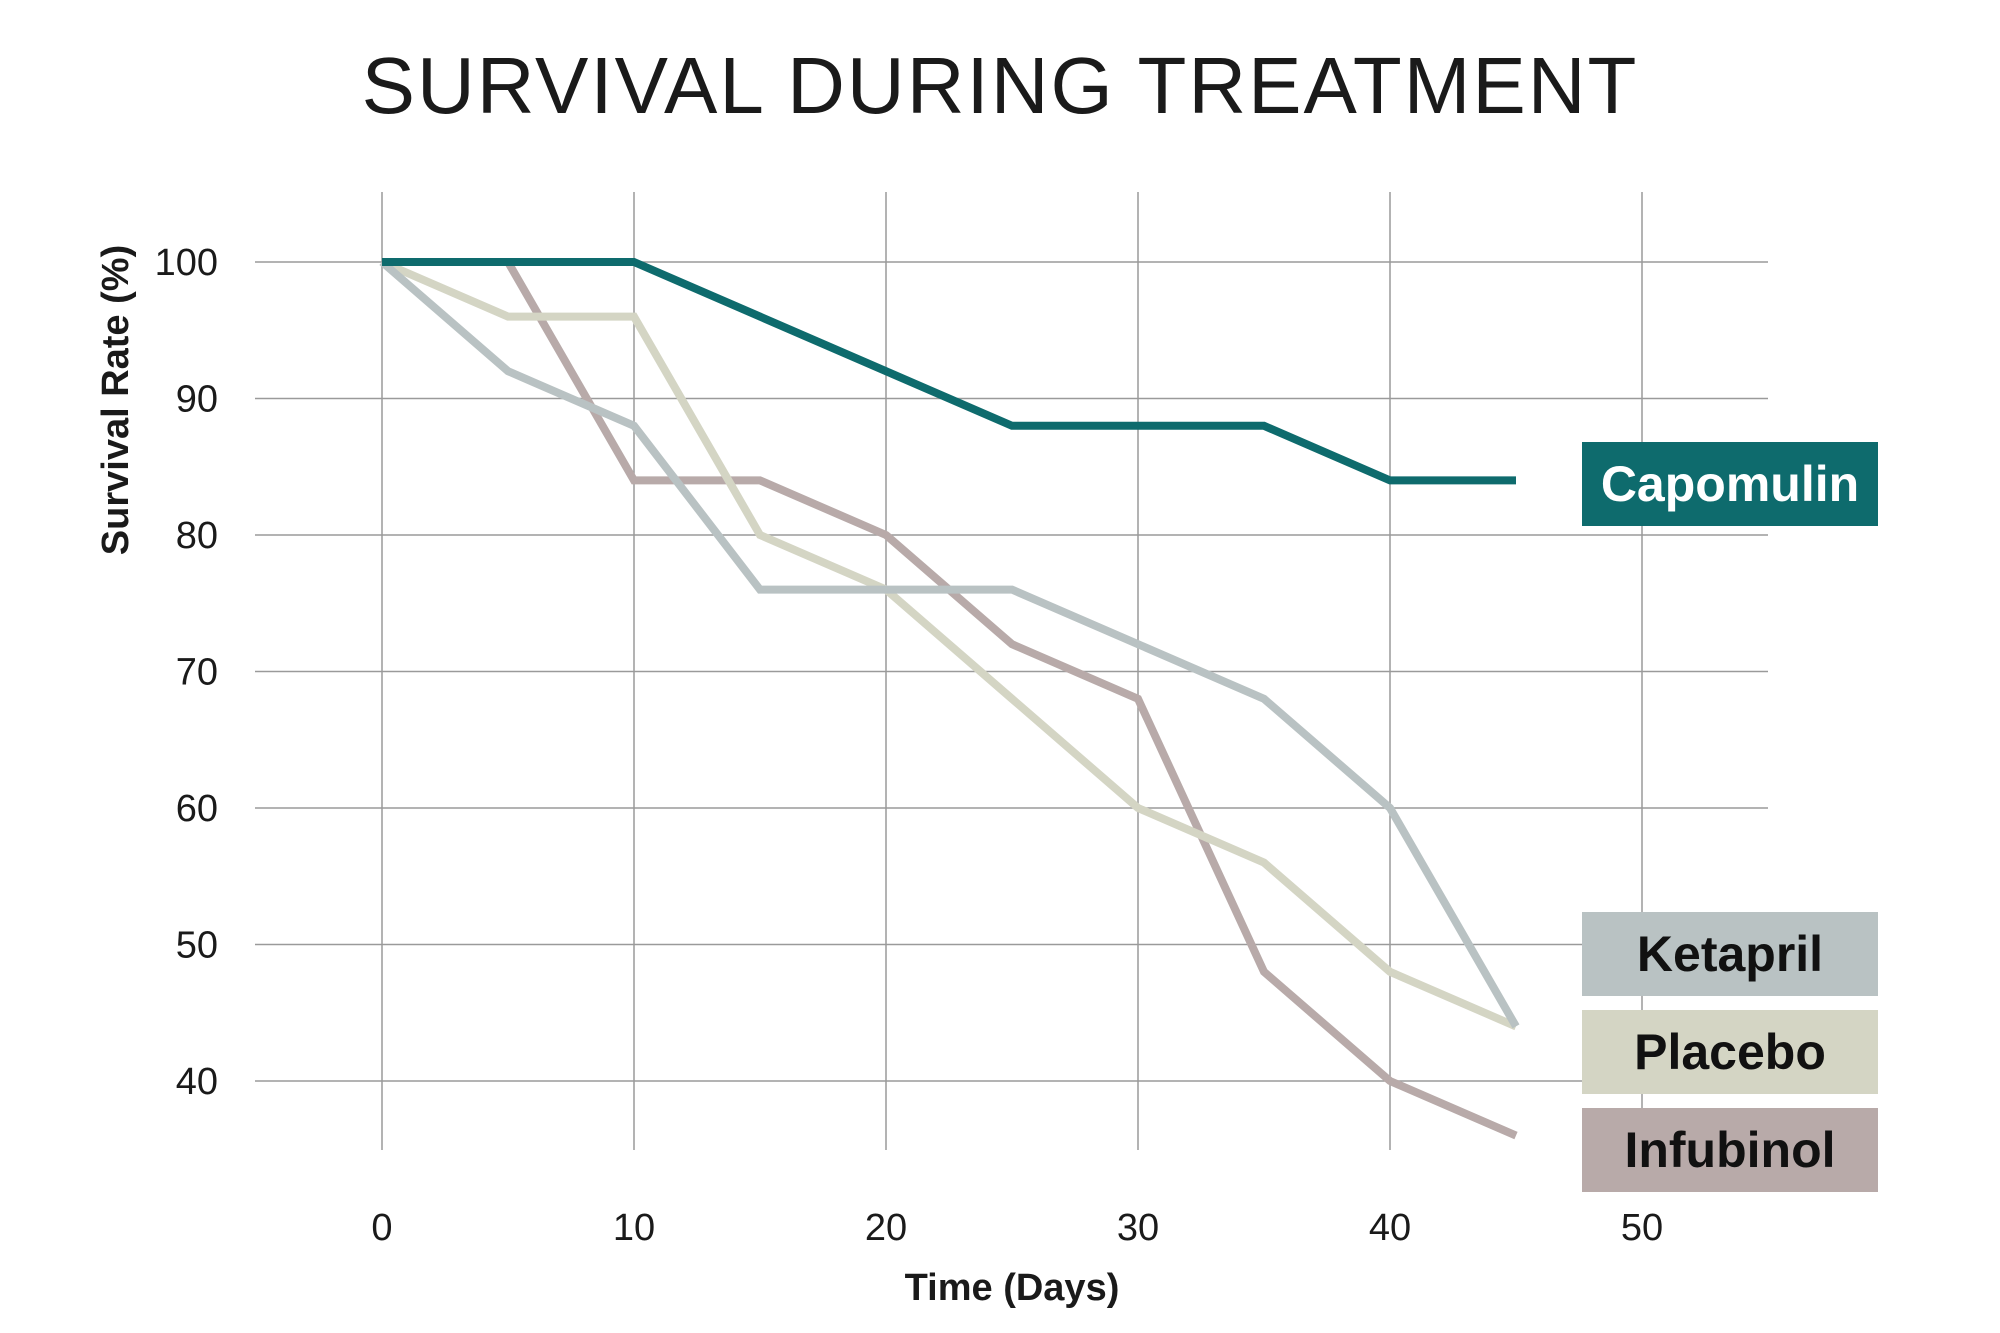 The width and height of the screenshot is (2000, 1333). I want to click on legend-item-placebo: Placebo, so click(1730, 1052).